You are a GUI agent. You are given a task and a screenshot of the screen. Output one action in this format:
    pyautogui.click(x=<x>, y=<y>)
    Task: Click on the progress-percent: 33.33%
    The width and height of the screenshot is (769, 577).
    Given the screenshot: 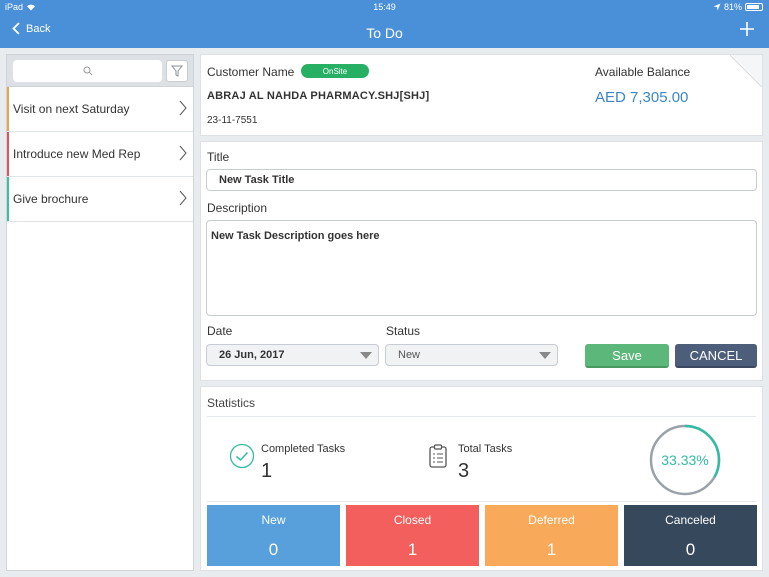 What is the action you would take?
    pyautogui.click(x=685, y=460)
    